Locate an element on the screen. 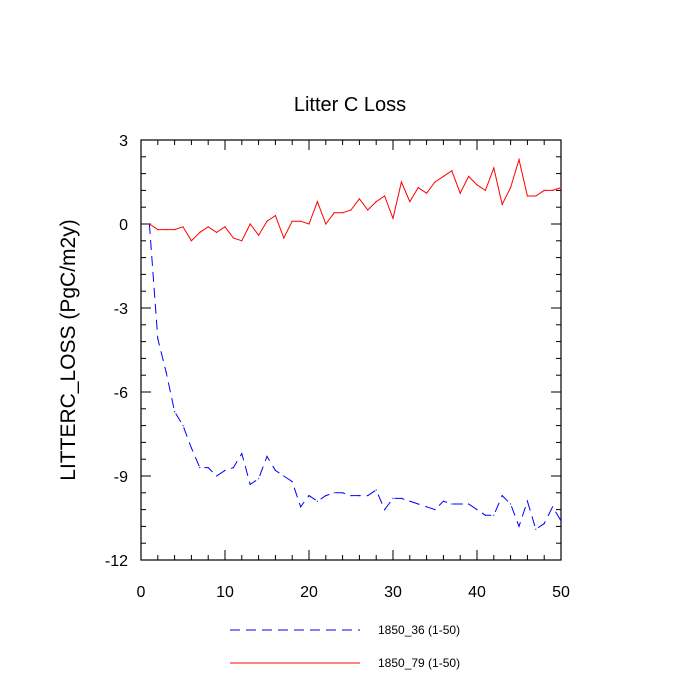 The width and height of the screenshot is (700, 700). y-tick-label: -9 is located at coordinates (121, 477).